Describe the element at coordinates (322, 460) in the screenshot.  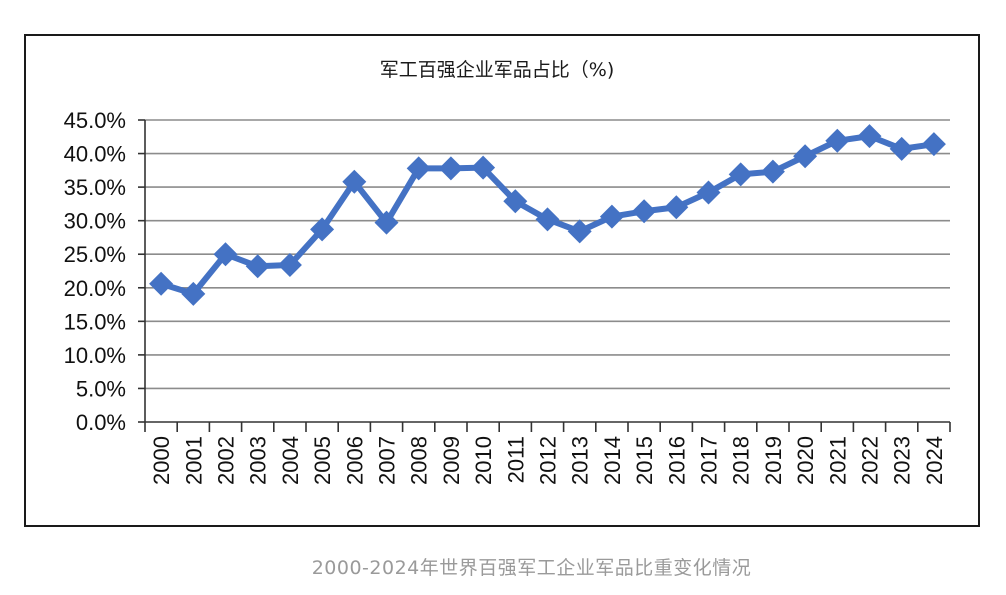
I see `x-tick-label: 2005` at that location.